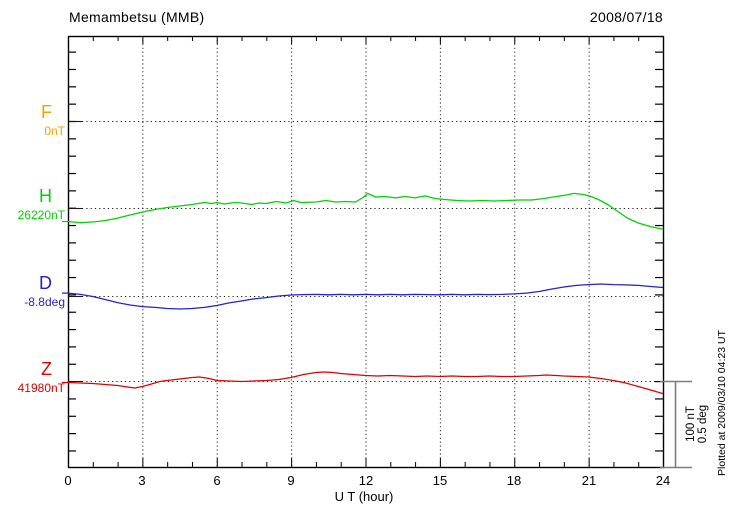 The image size is (730, 520). What do you see at coordinates (440, 480) in the screenshot?
I see `x-tick-label-15: 15` at bounding box center [440, 480].